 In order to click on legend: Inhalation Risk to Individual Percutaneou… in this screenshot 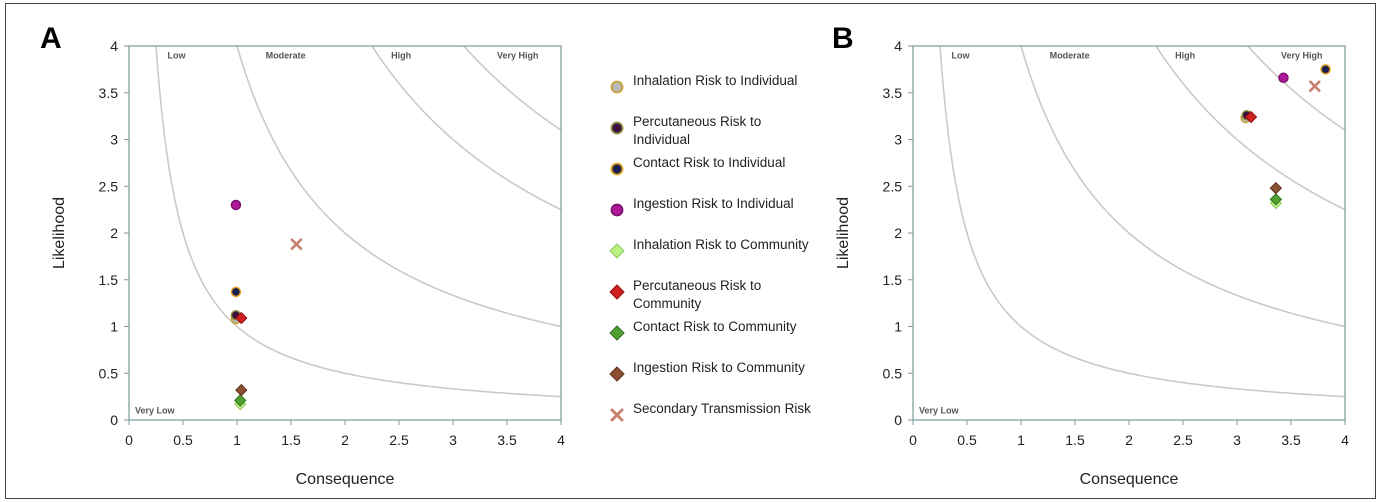, I will do `click(713, 256)`.